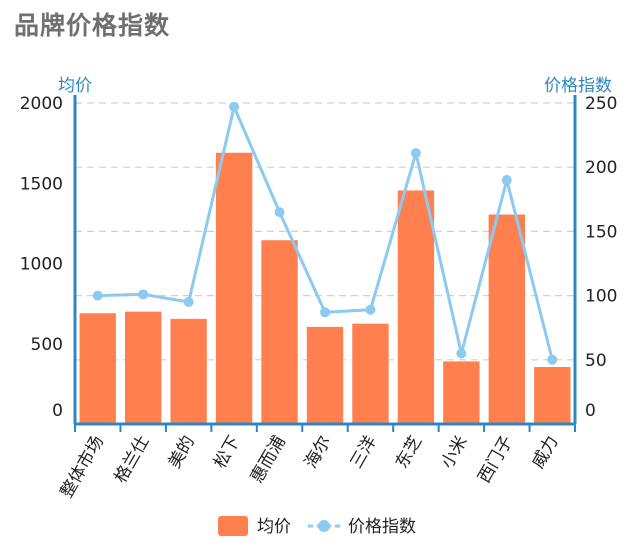 The height and width of the screenshot is (557, 640). What do you see at coordinates (57, 411) in the screenshot?
I see `y-left-tick-label: 0` at bounding box center [57, 411].